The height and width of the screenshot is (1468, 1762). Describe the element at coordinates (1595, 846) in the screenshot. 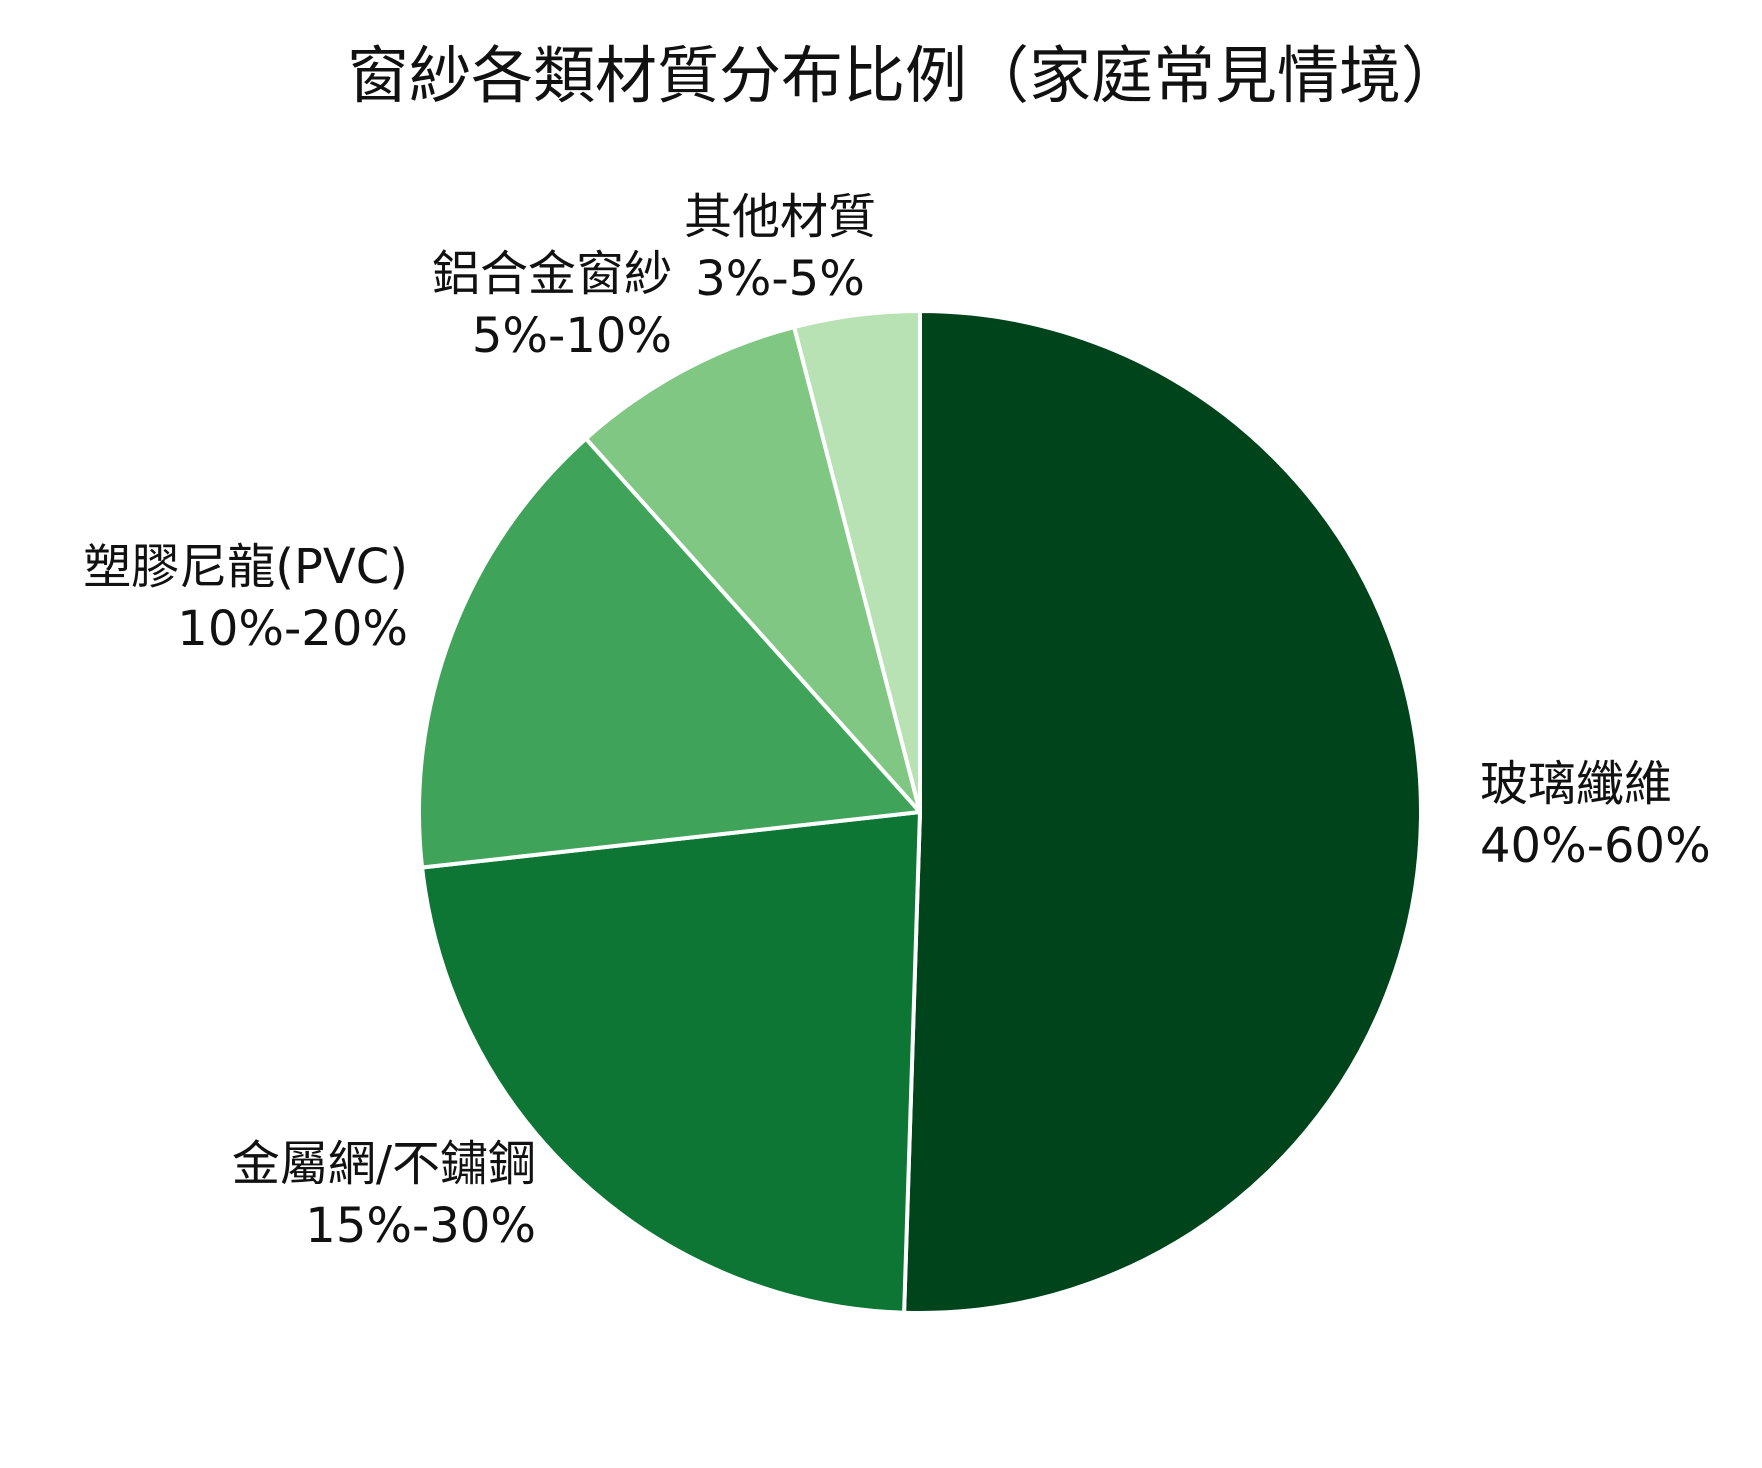

I see `slice-range-label: 40%-60%` at that location.